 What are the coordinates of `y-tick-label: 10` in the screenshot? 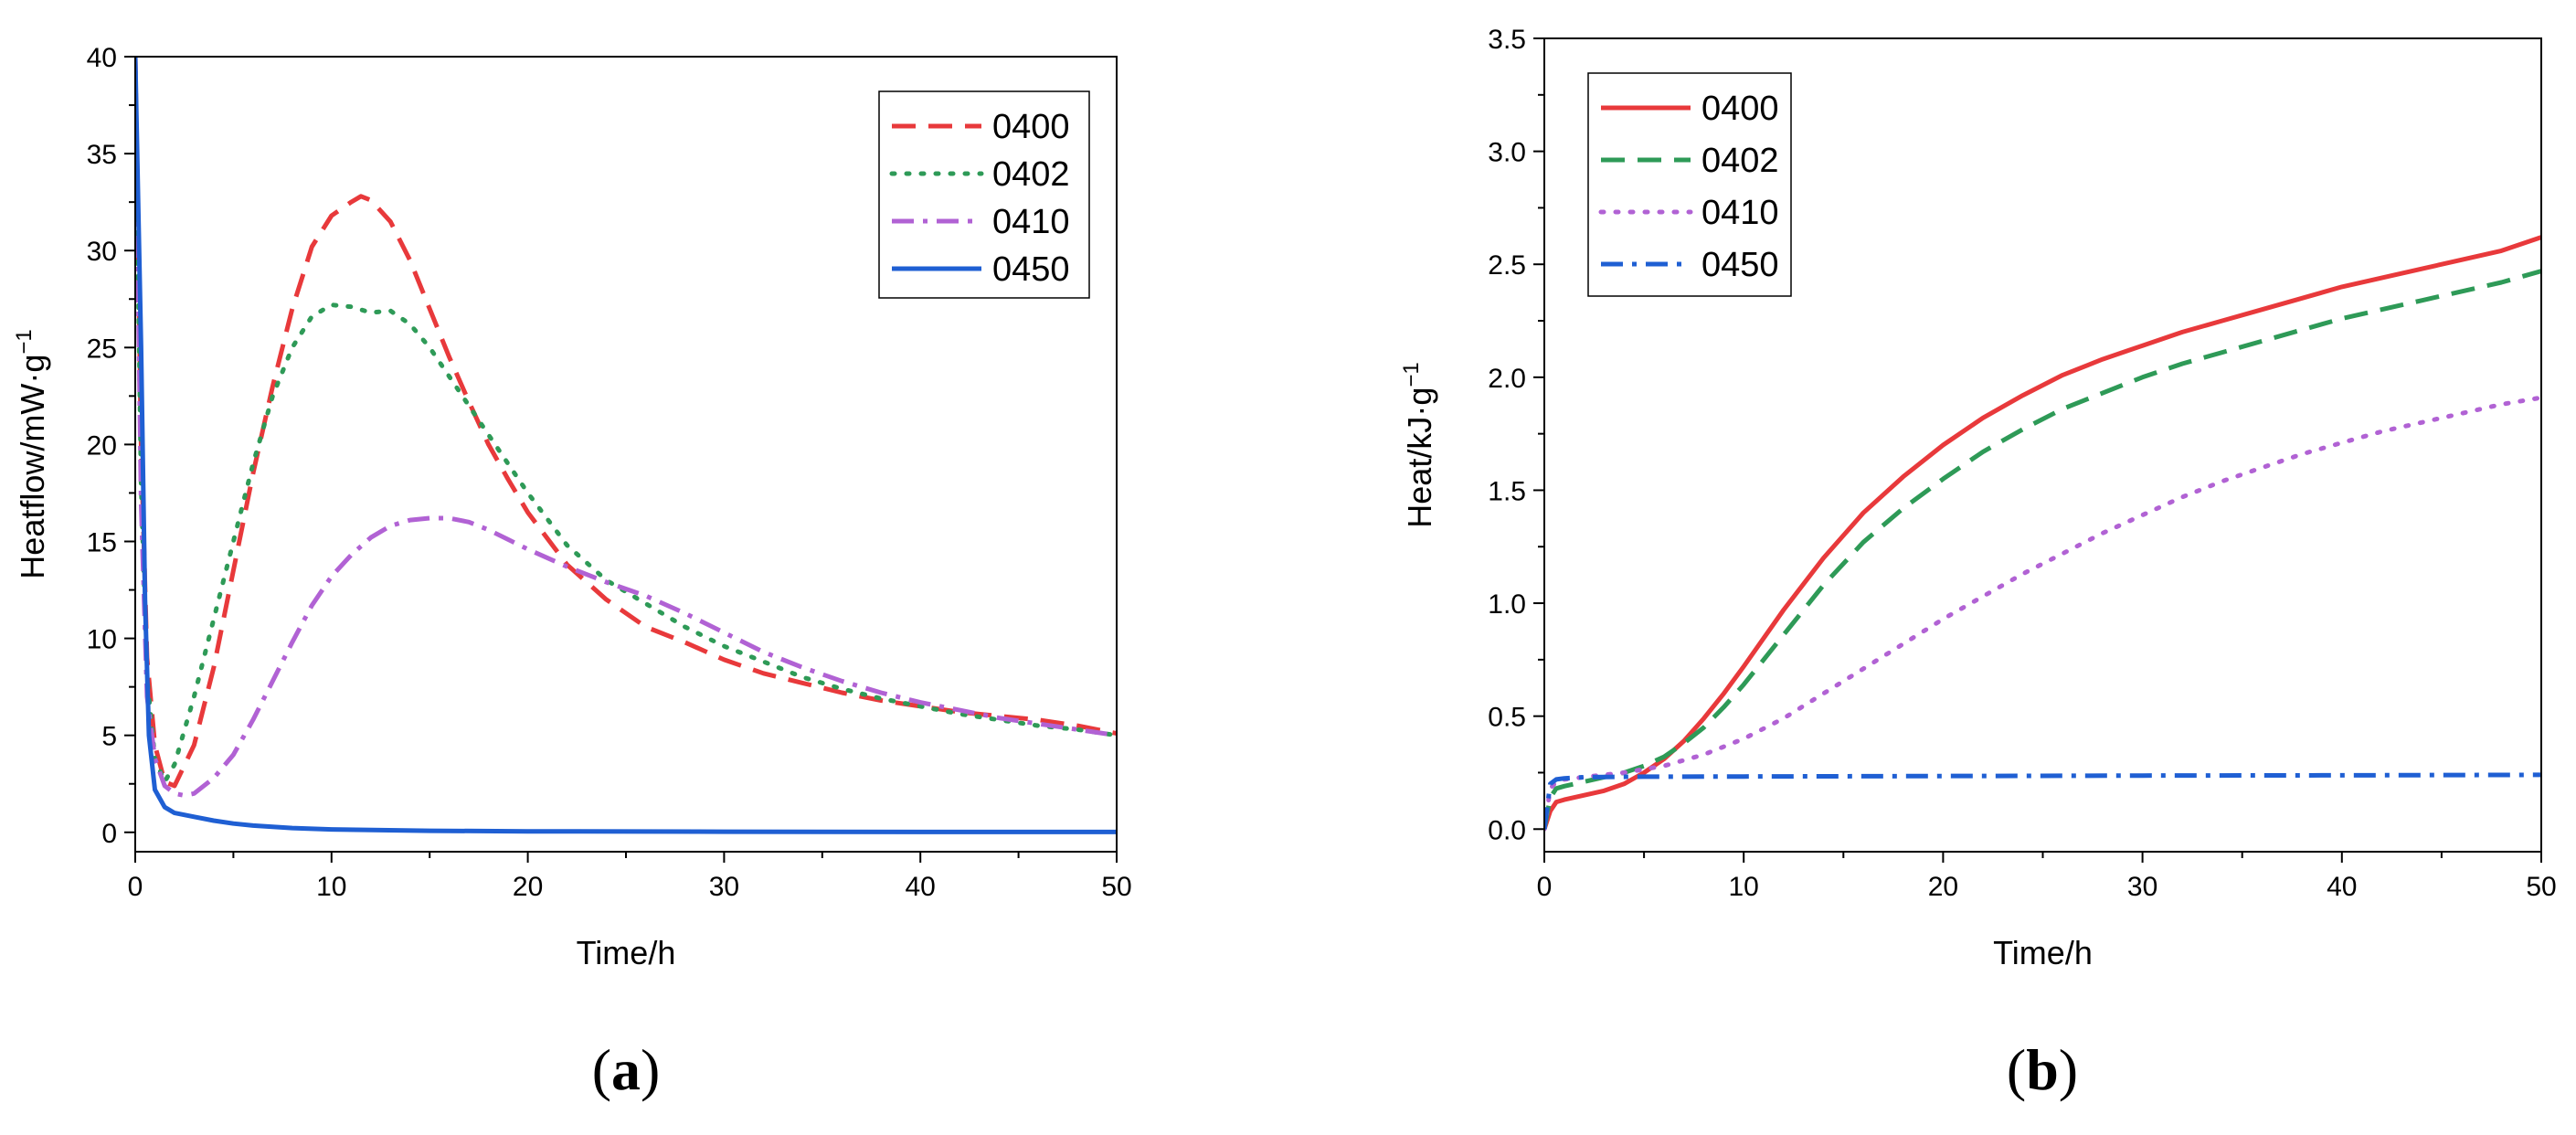 It's located at (102, 640).